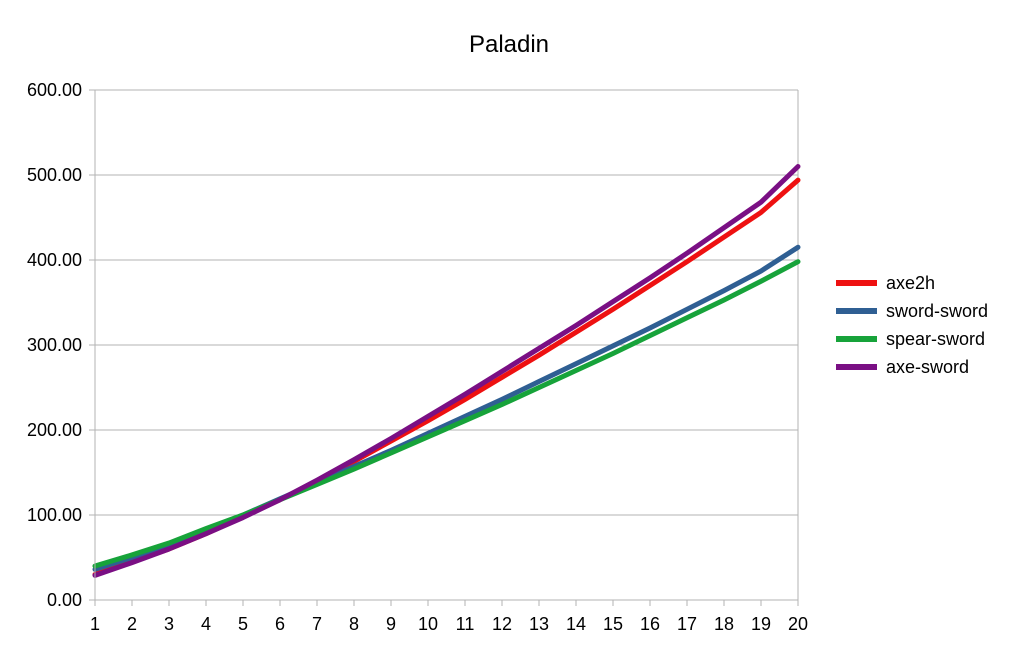 Image resolution: width=1020 pixels, height=660 pixels. What do you see at coordinates (54, 90) in the screenshot?
I see `y-tick-label: 600.00` at bounding box center [54, 90].